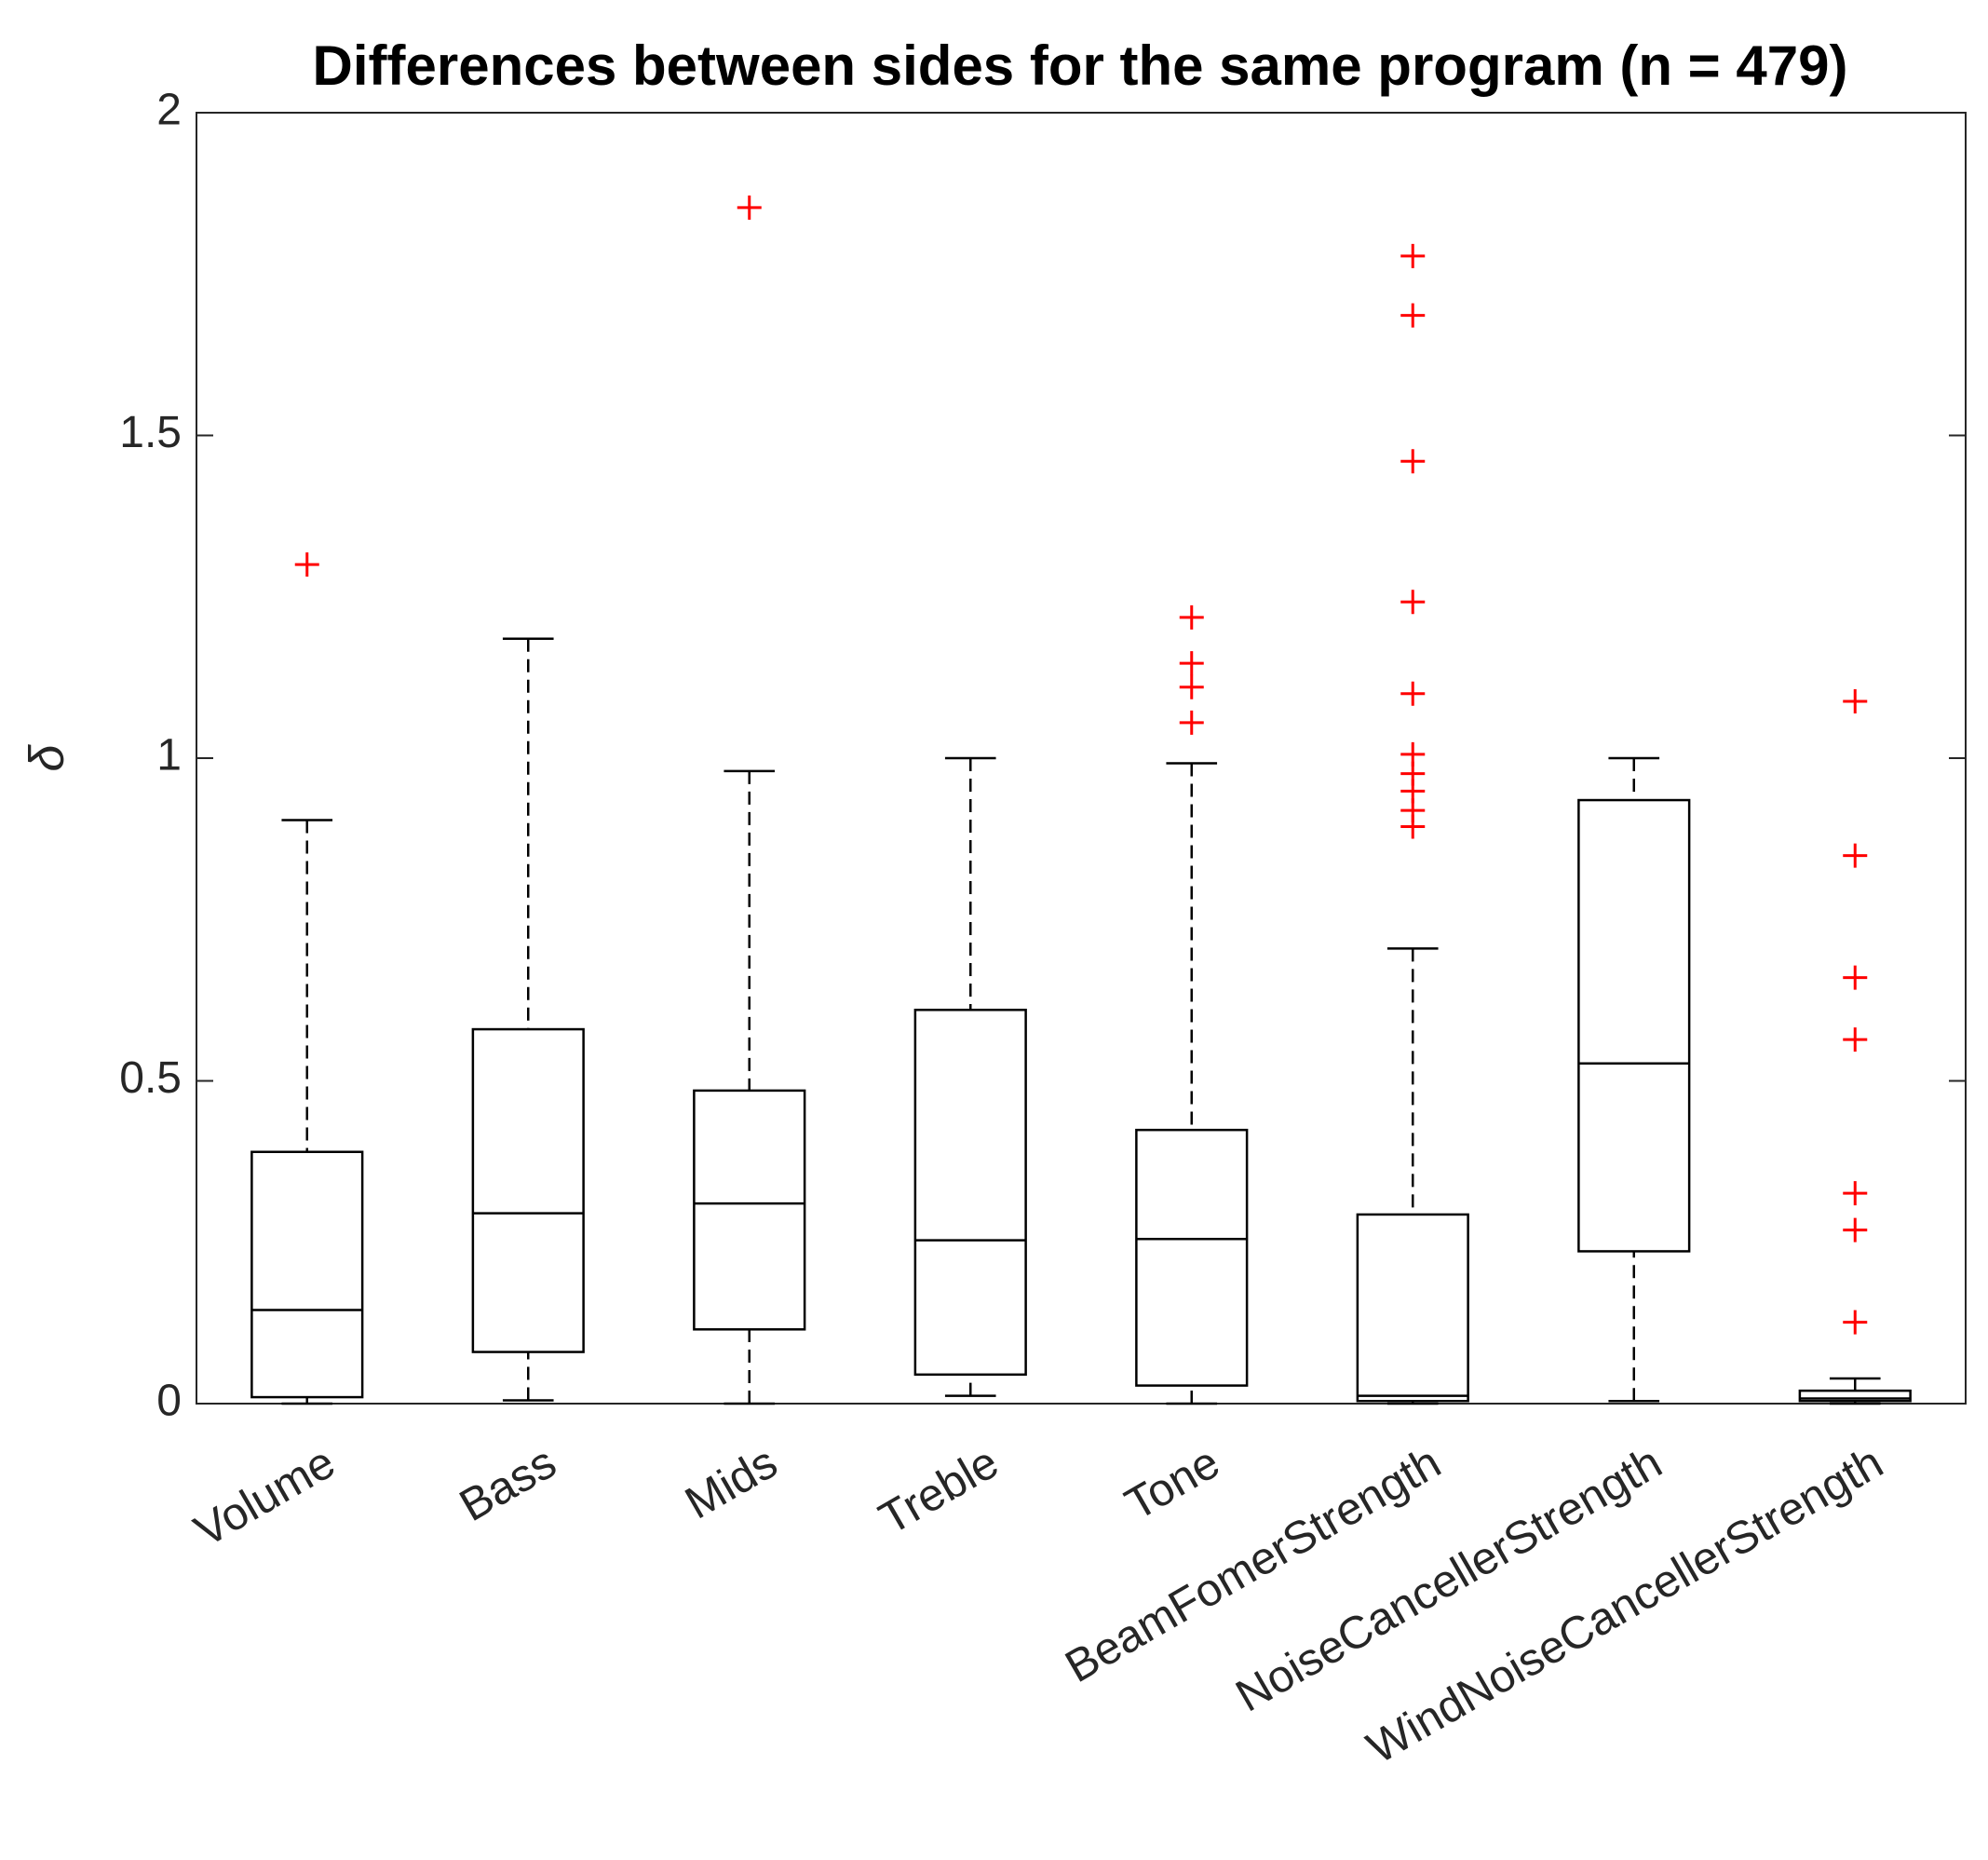 The width and height of the screenshot is (1988, 1860). What do you see at coordinates (508, 1484) in the screenshot?
I see `x-tick-label: Bass` at bounding box center [508, 1484].